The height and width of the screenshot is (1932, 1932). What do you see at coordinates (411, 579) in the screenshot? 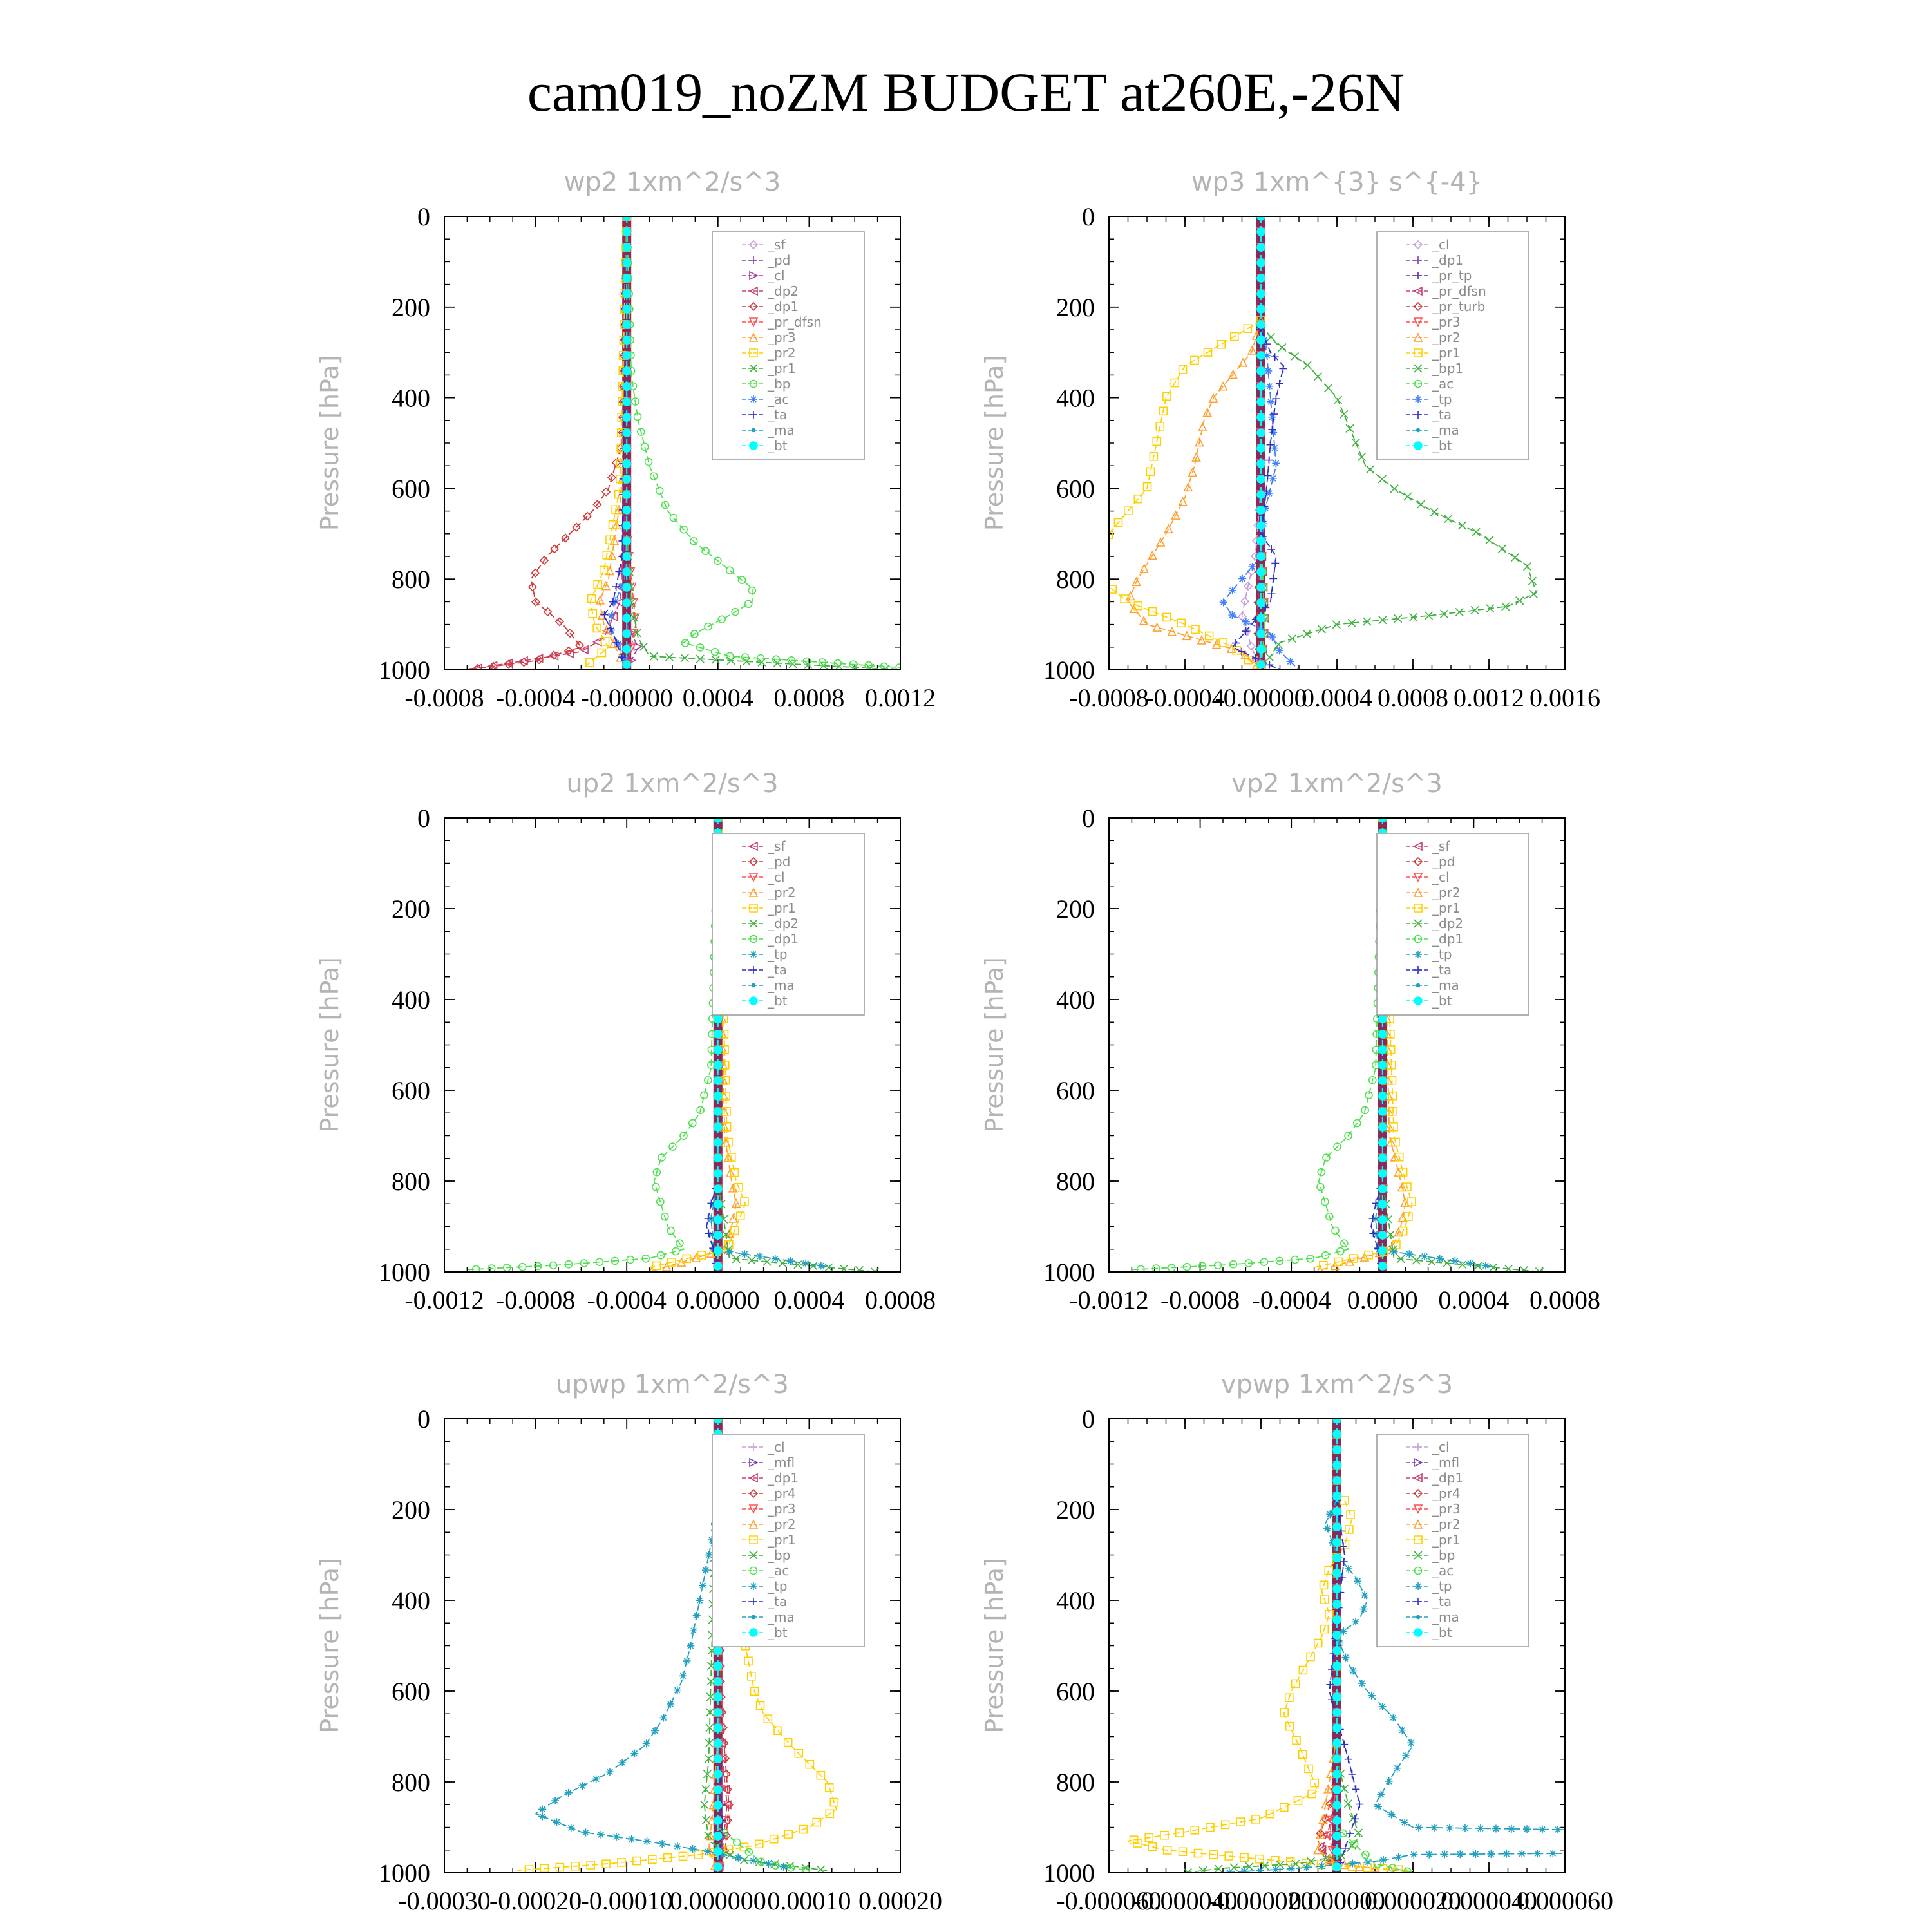
I see `y-tick-label: 800` at bounding box center [411, 579].